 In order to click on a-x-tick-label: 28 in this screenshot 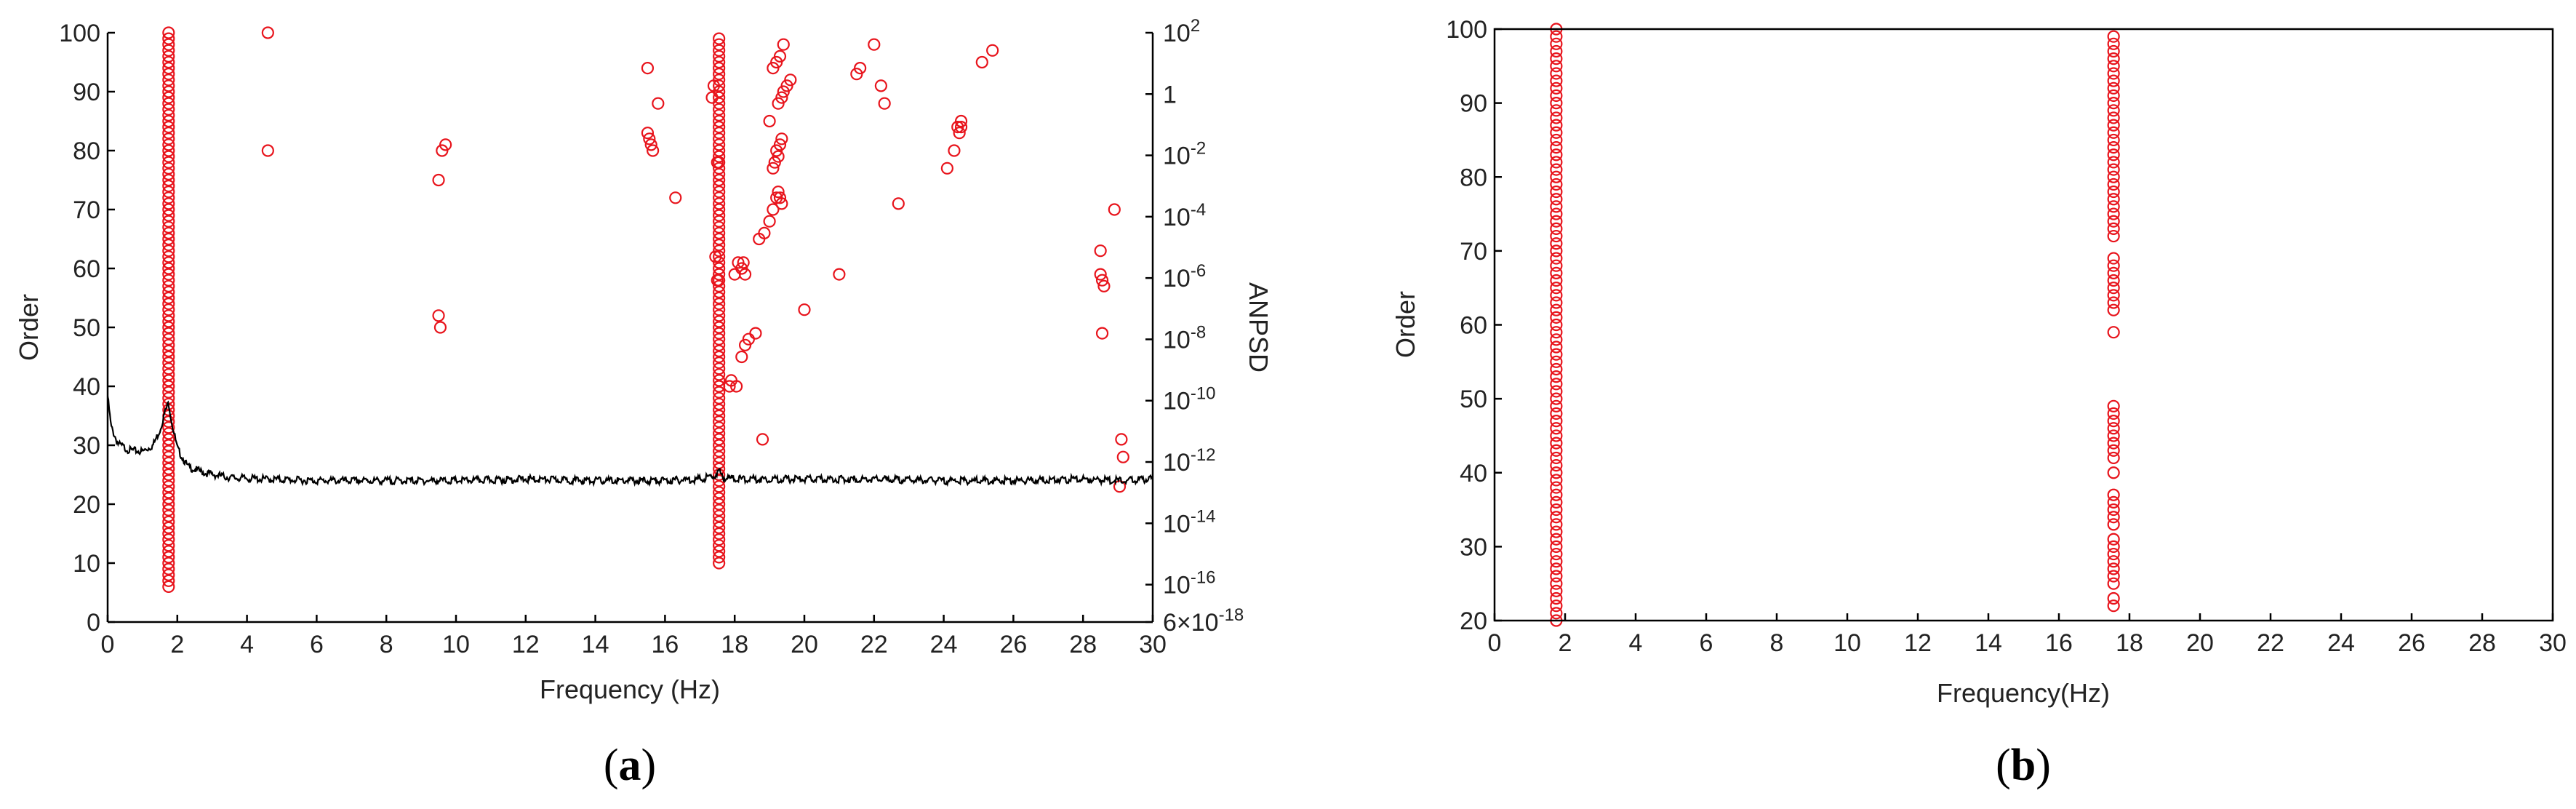, I will do `click(1083, 644)`.